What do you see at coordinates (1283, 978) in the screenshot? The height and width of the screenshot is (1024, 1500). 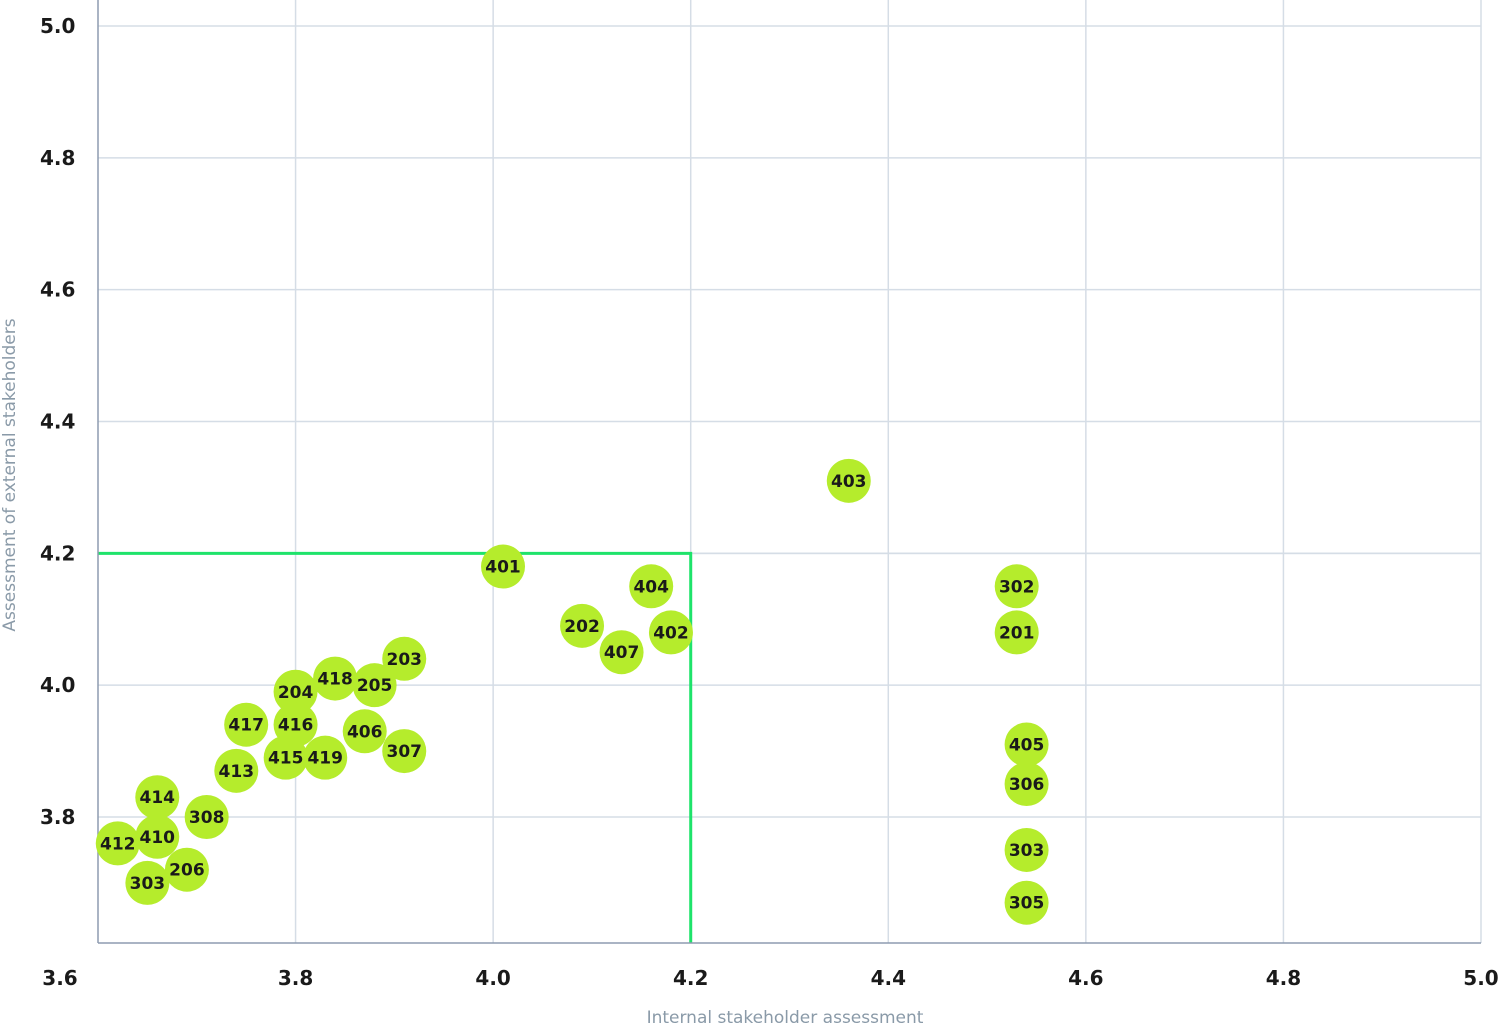 I see `x-tick-label: 4.8` at bounding box center [1283, 978].